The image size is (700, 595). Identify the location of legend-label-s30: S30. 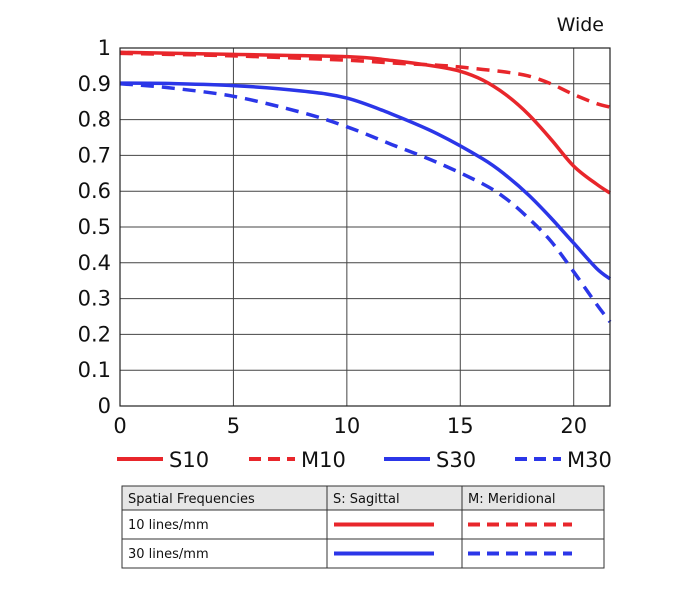
(456, 460).